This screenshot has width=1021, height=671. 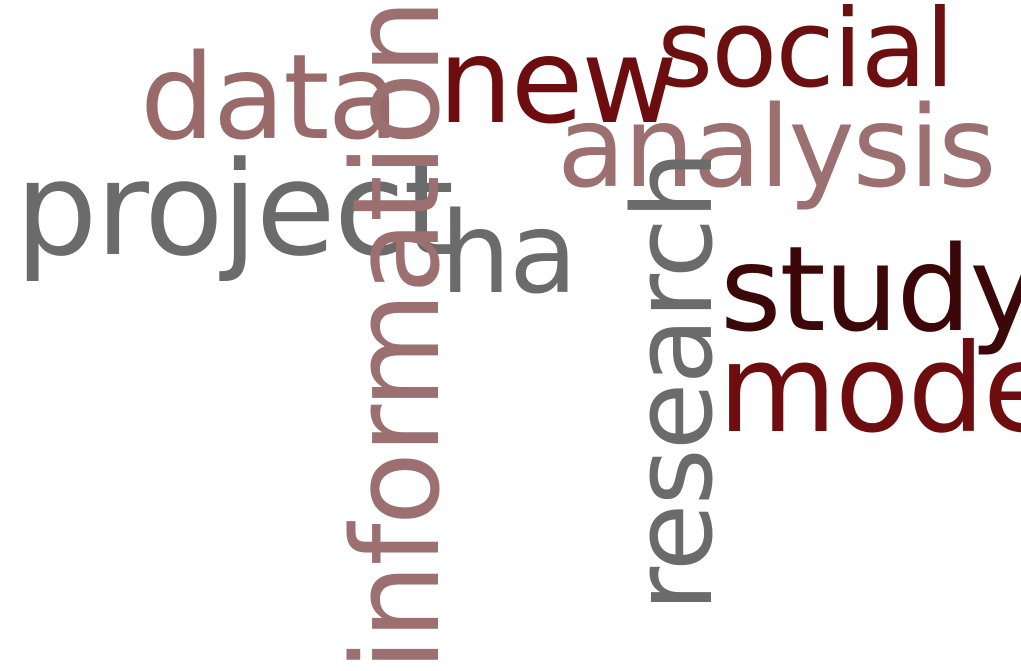 What do you see at coordinates (509, 254) in the screenshot?
I see `word-ha: ha` at bounding box center [509, 254].